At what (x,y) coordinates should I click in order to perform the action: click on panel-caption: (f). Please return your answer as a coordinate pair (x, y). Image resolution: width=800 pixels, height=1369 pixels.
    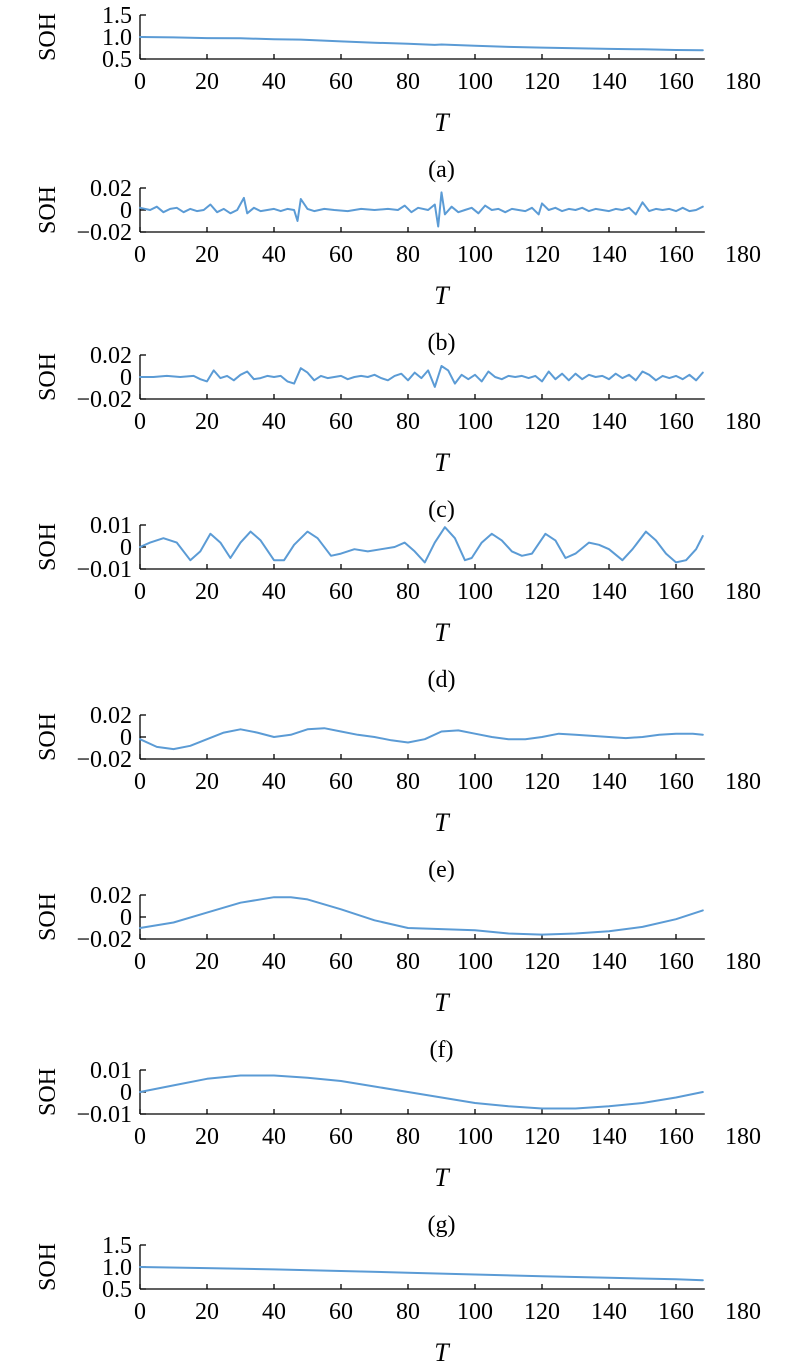
    Looking at the image, I should click on (442, 1050).